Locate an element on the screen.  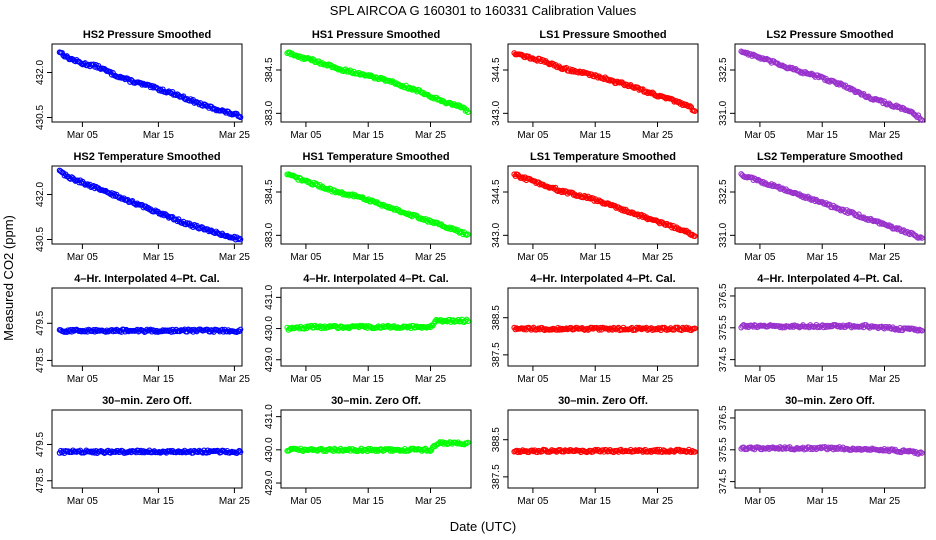
y-tick-label: 388.5 is located at coordinates (496, 317).